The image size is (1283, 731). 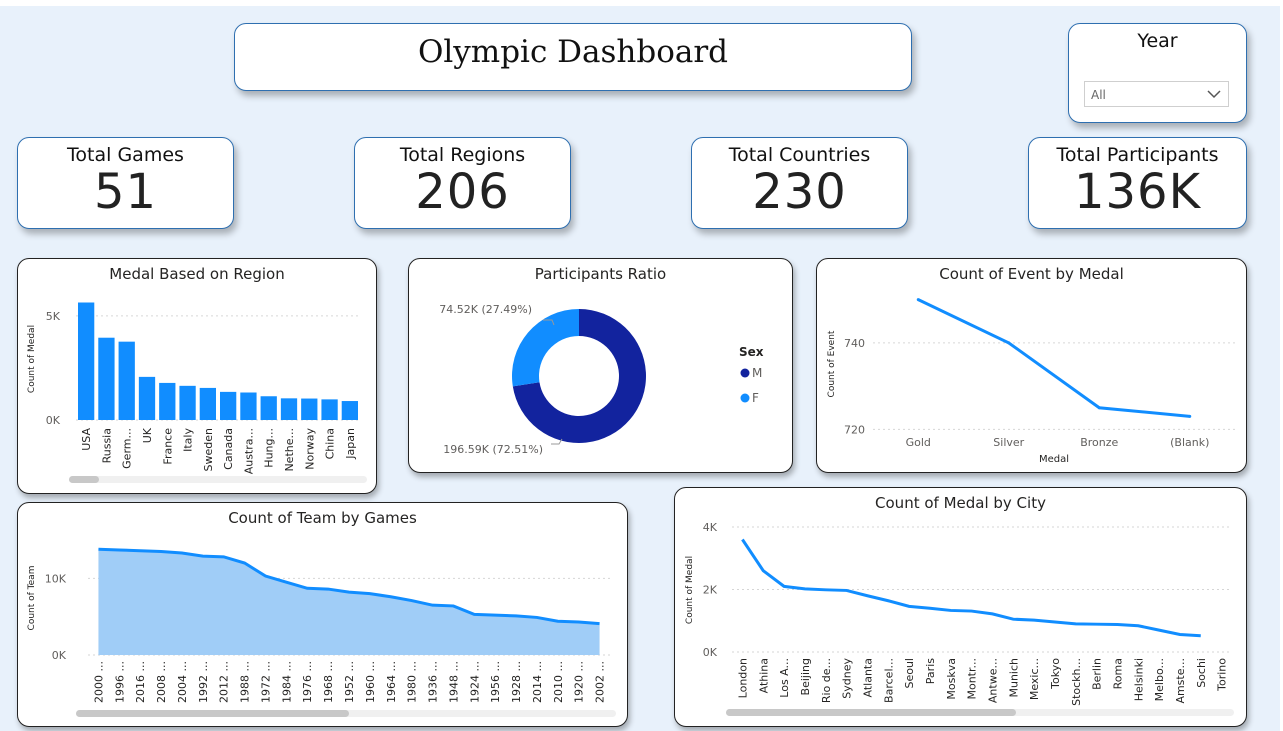 I want to click on x-tick-label: Athina, so click(x=763, y=675).